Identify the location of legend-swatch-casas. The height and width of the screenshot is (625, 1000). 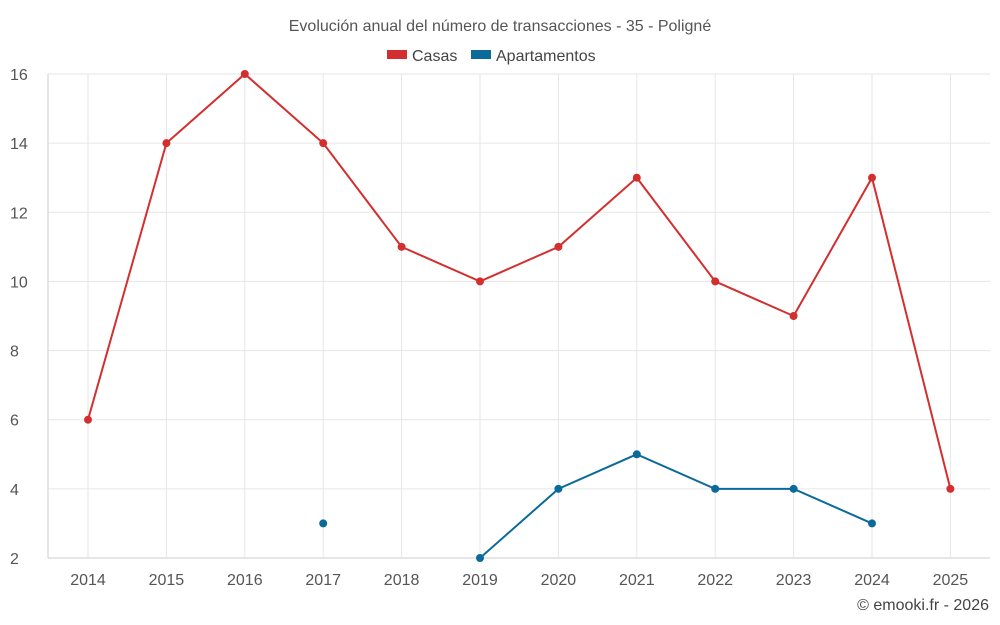
(397, 54).